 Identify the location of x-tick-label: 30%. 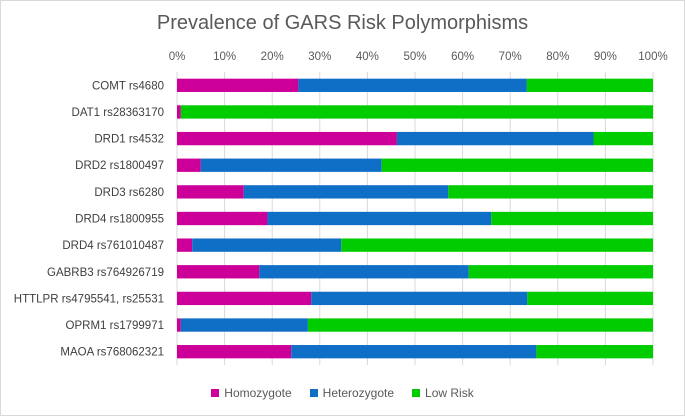
(319, 57).